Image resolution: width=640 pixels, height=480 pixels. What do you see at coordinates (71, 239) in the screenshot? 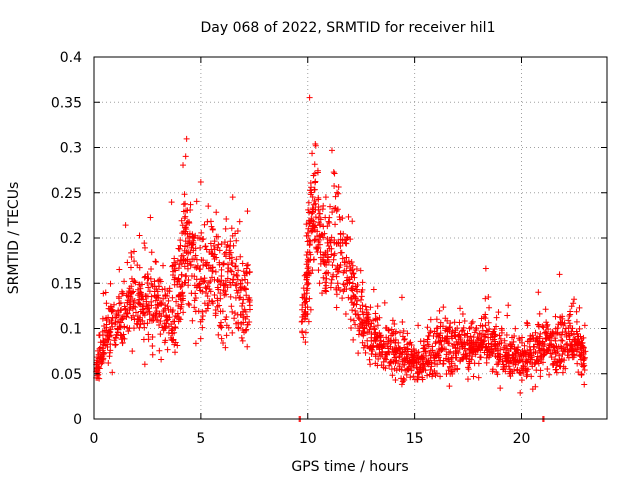
I see `y-tick-label: 0.2` at bounding box center [71, 239].